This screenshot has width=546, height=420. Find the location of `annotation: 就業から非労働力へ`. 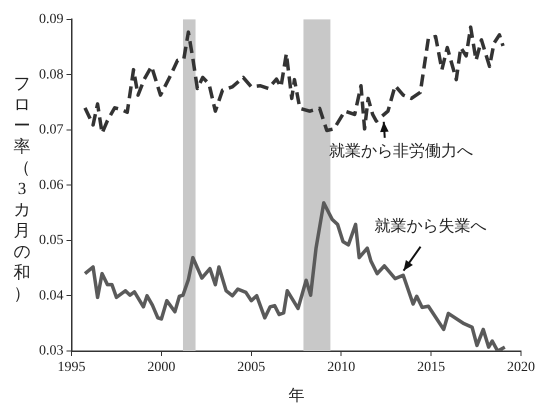

annotation: 就業から非労働力へ is located at coordinates (400, 151).